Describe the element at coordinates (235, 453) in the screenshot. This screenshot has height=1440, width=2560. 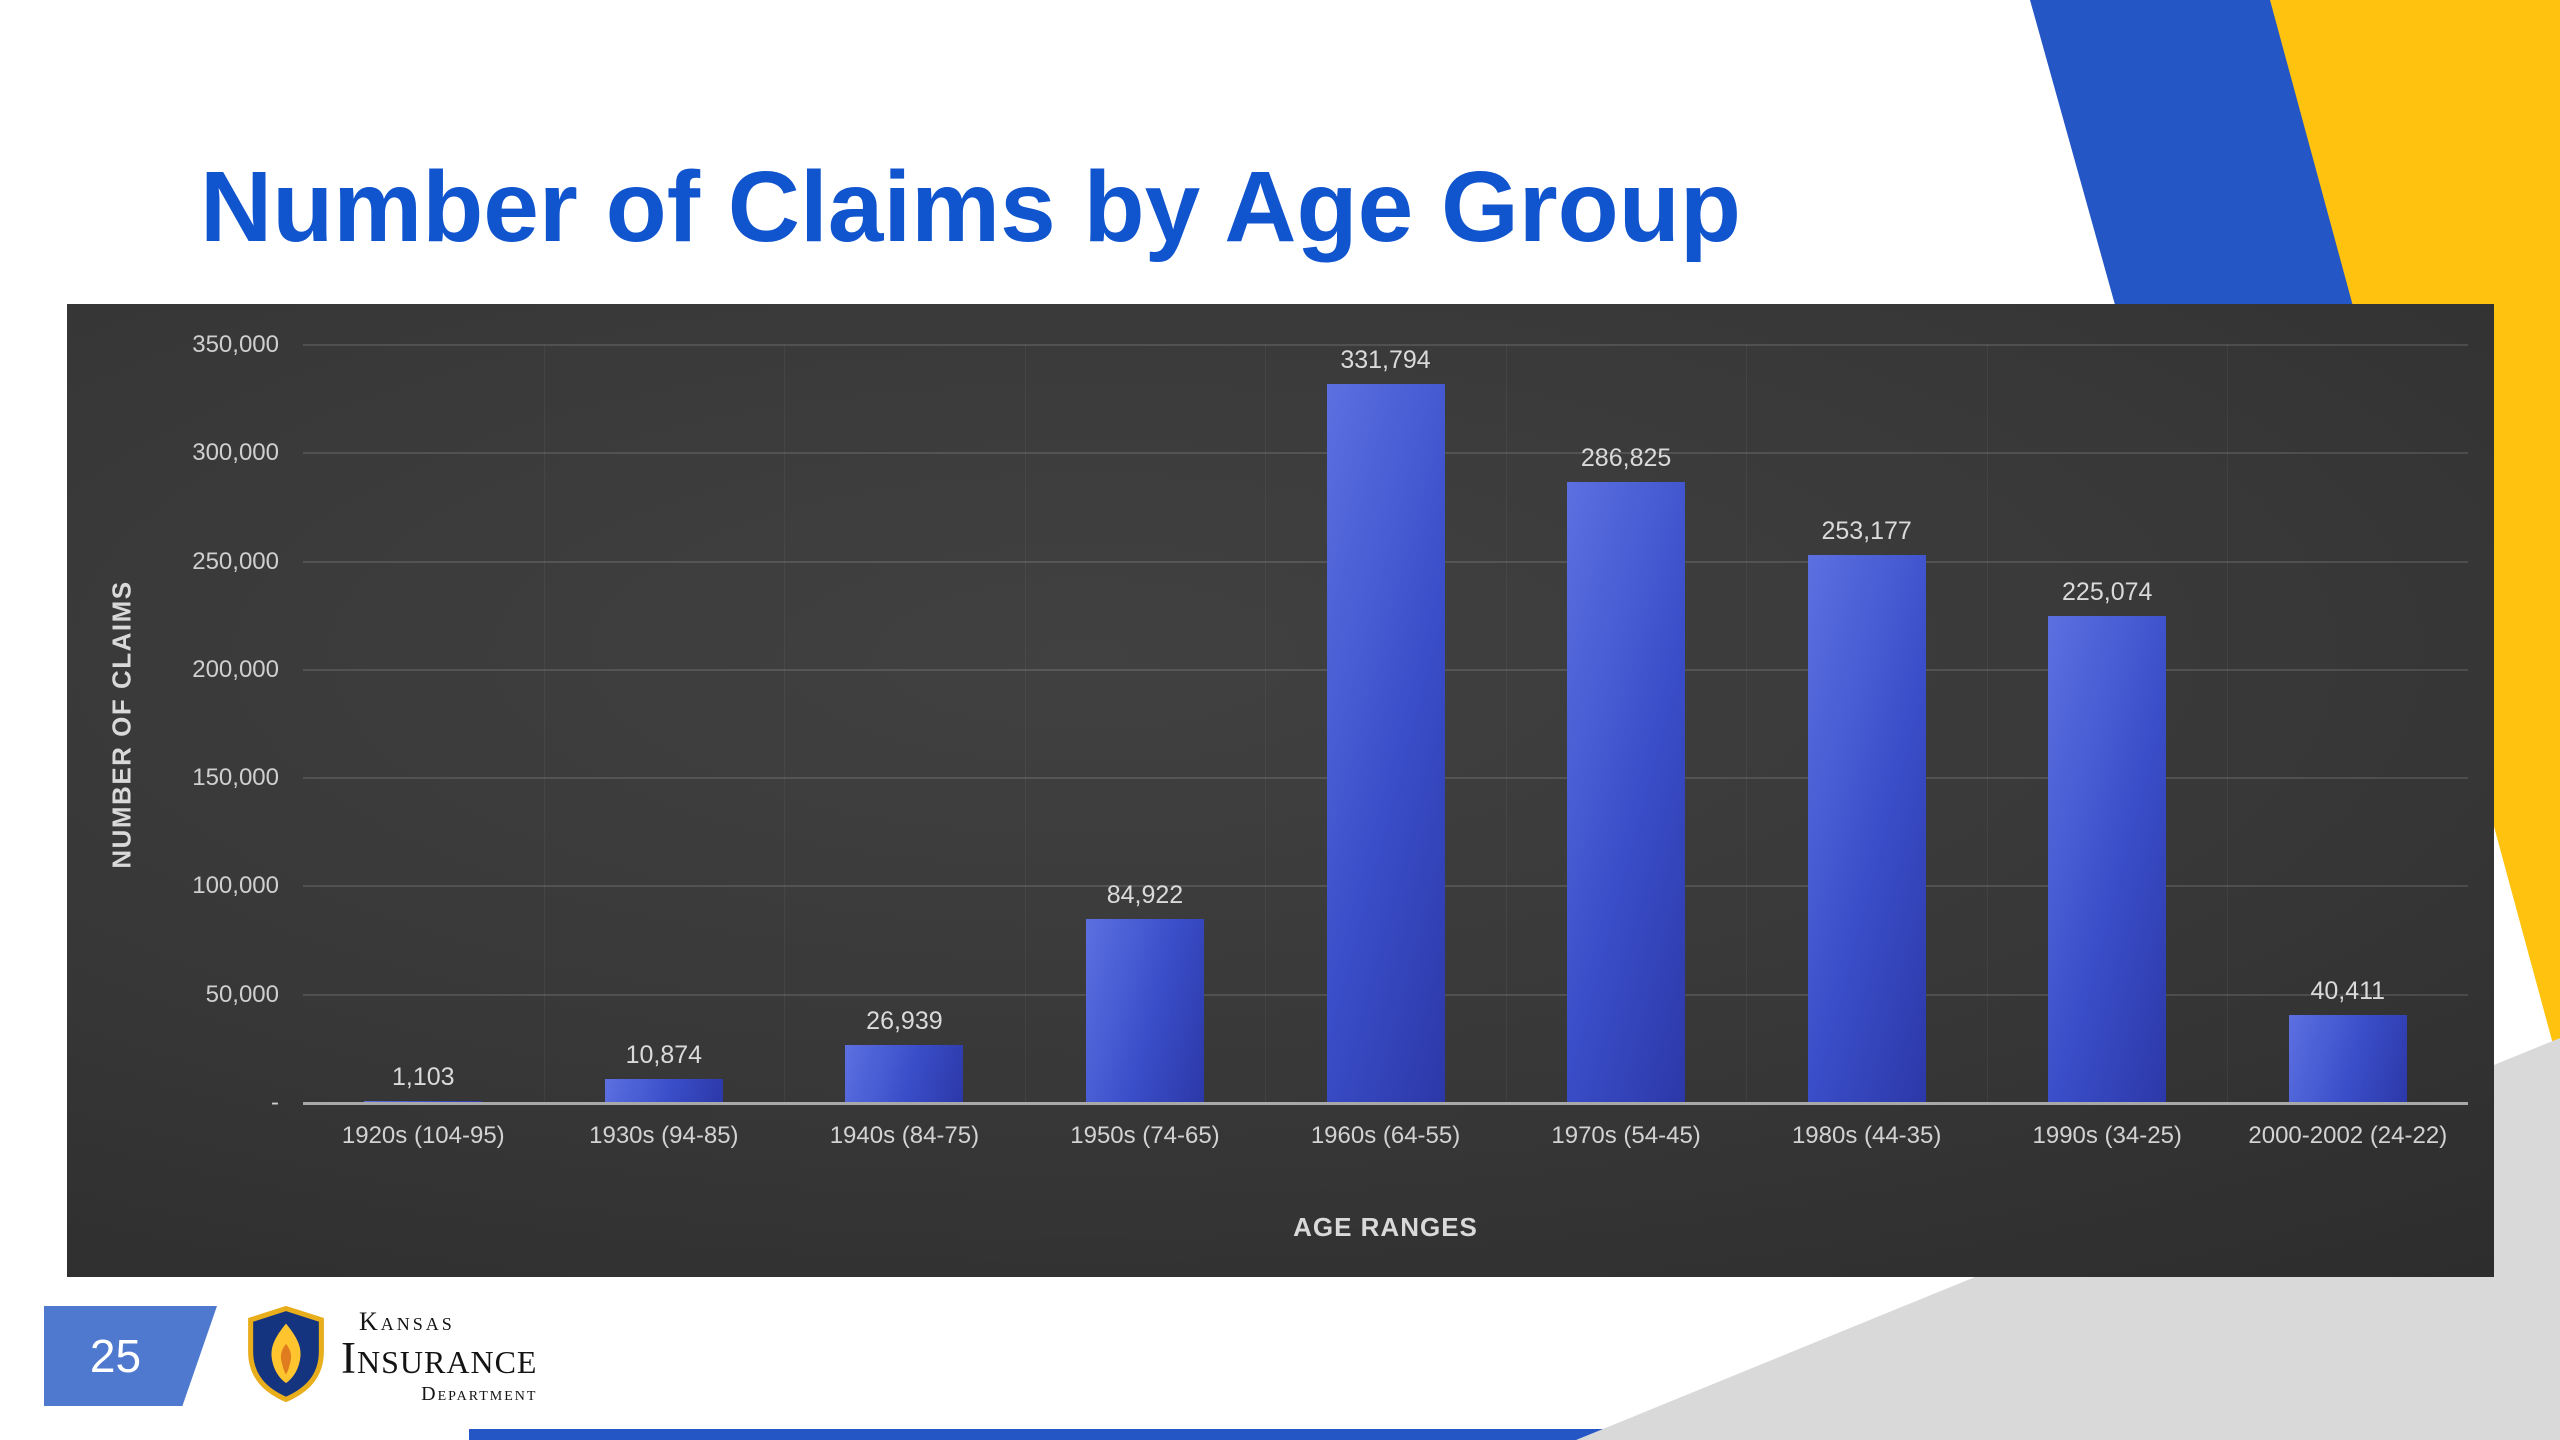
I see `y-tick-label: 300,000` at that location.